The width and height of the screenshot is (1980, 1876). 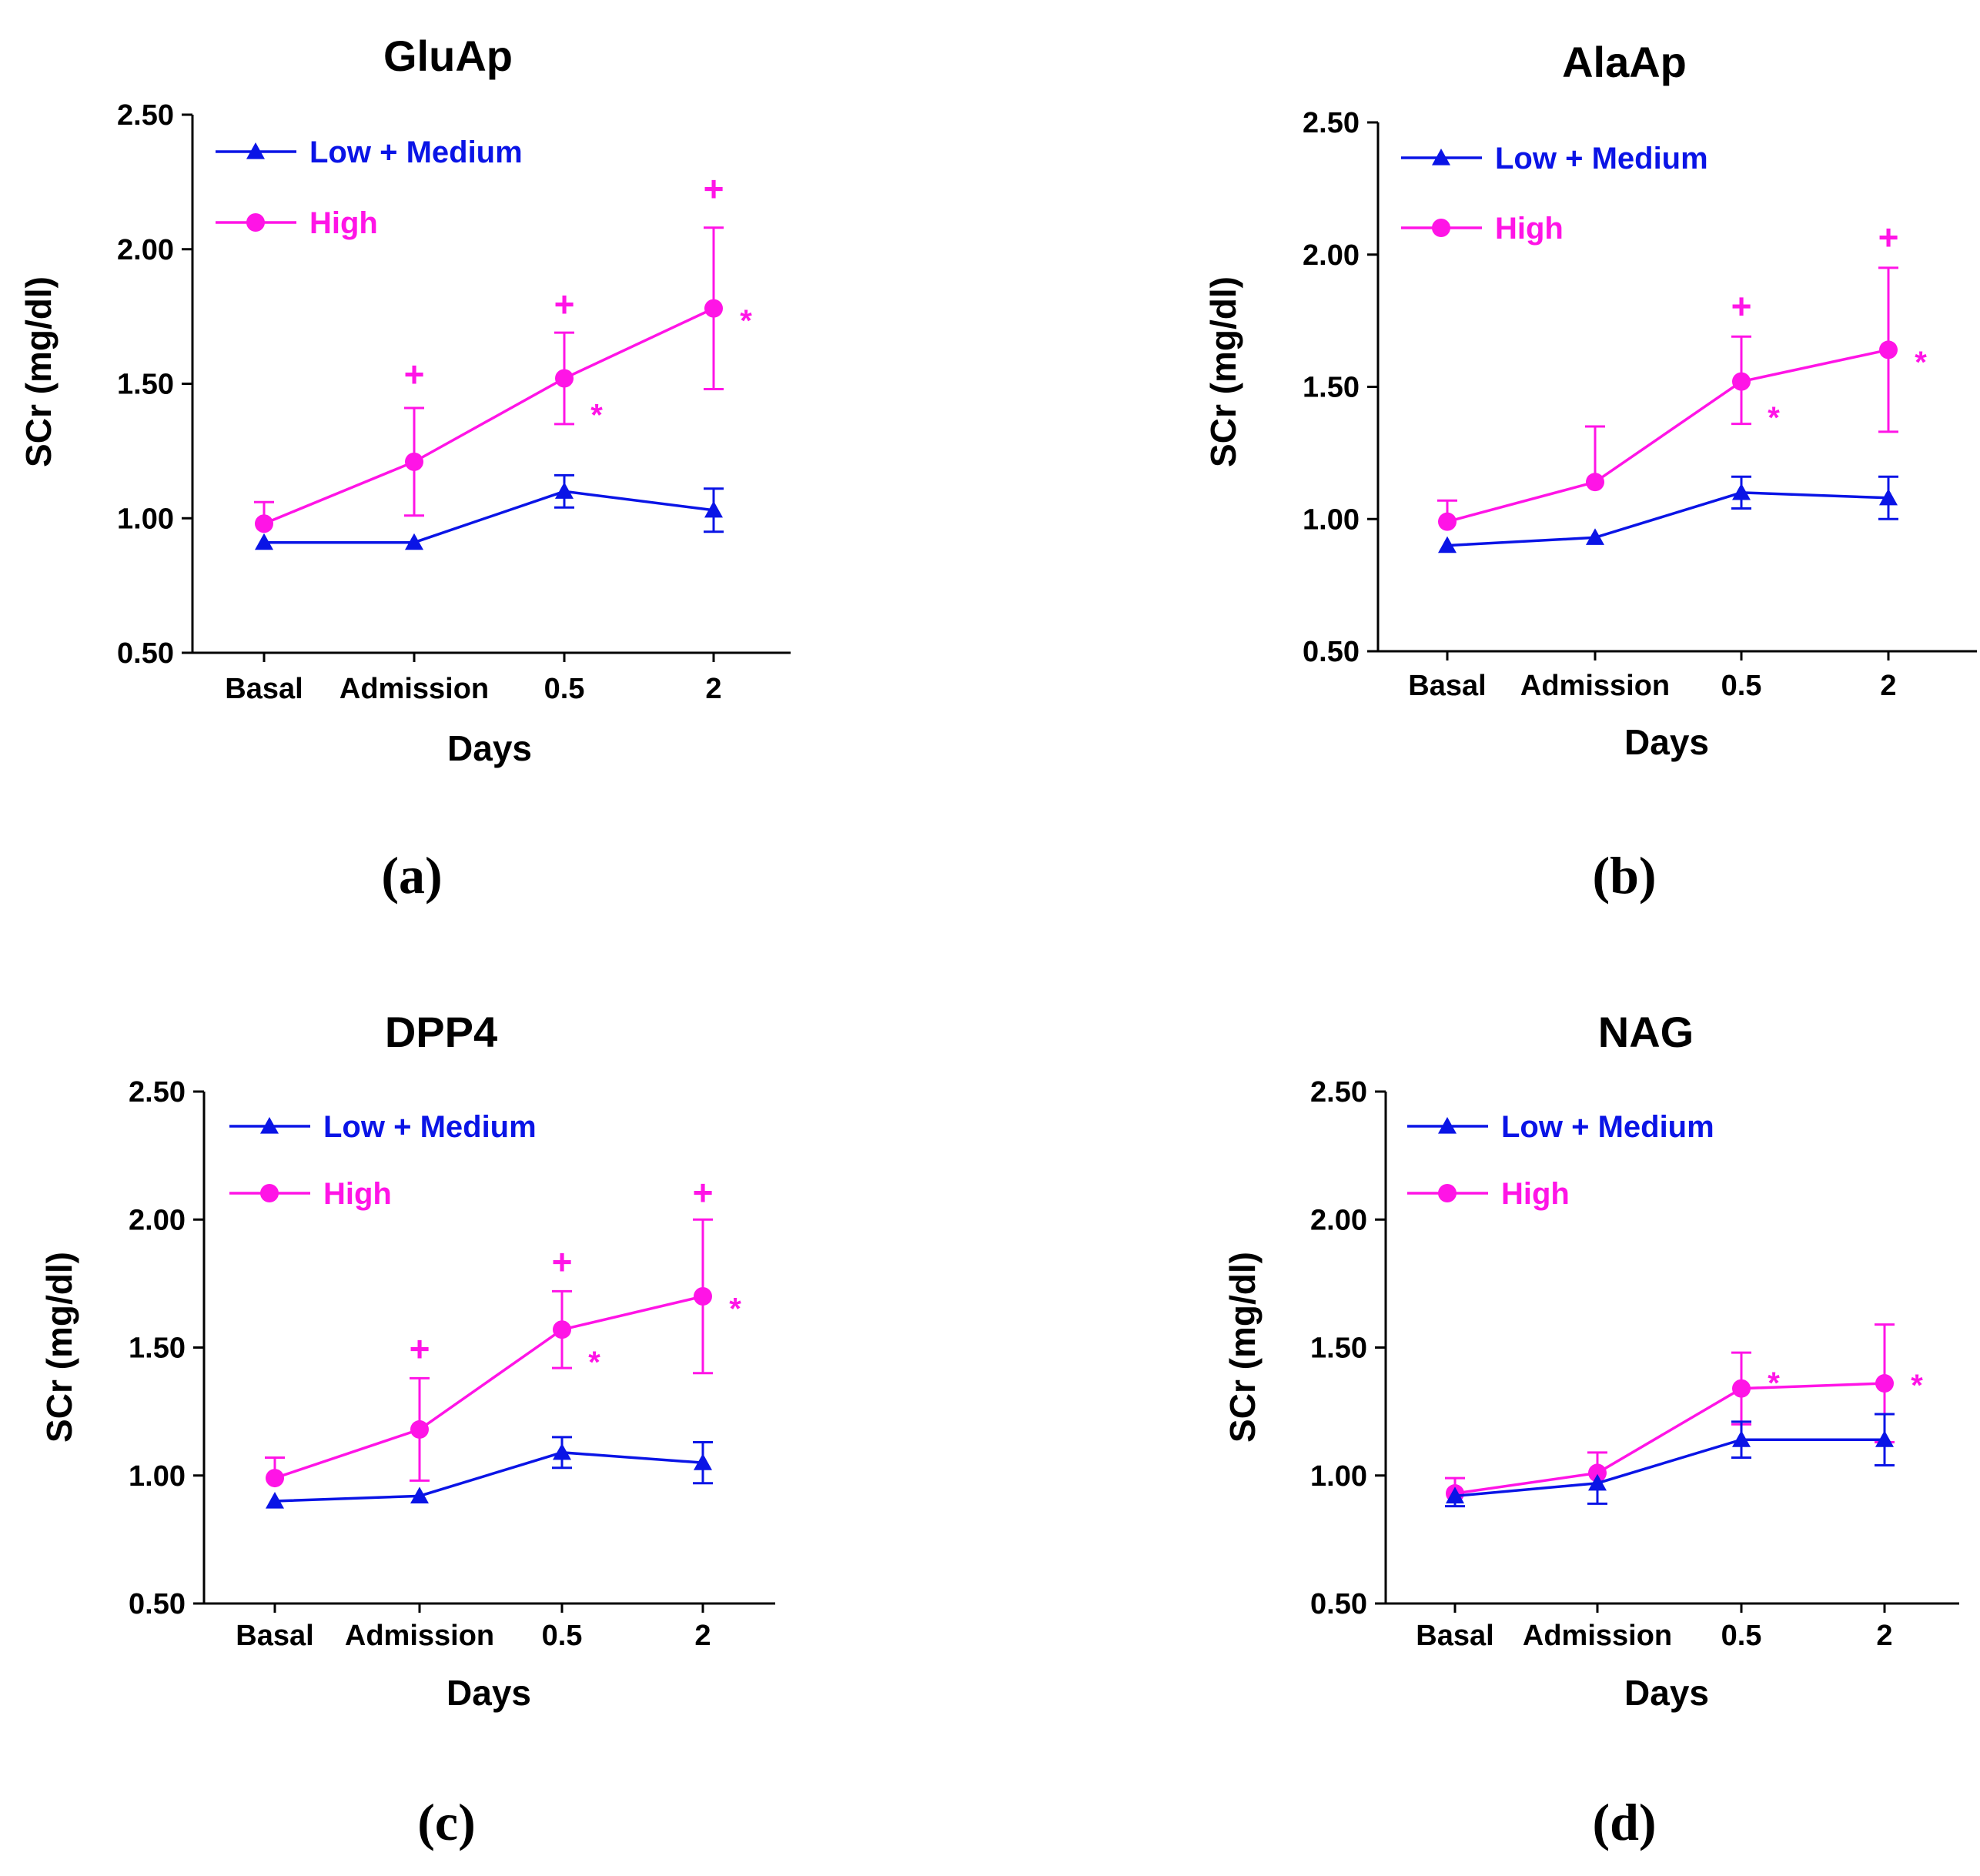 What do you see at coordinates (1624, 62) in the screenshot?
I see `chart-title: AlaAp` at bounding box center [1624, 62].